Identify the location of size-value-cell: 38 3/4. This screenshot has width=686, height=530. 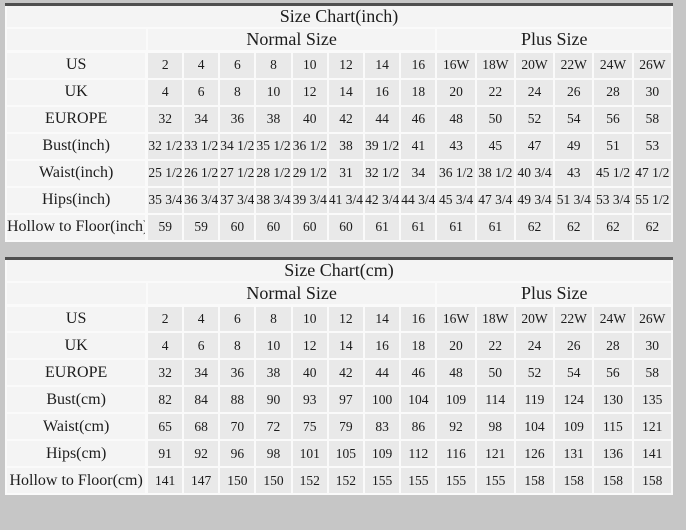
(273, 200).